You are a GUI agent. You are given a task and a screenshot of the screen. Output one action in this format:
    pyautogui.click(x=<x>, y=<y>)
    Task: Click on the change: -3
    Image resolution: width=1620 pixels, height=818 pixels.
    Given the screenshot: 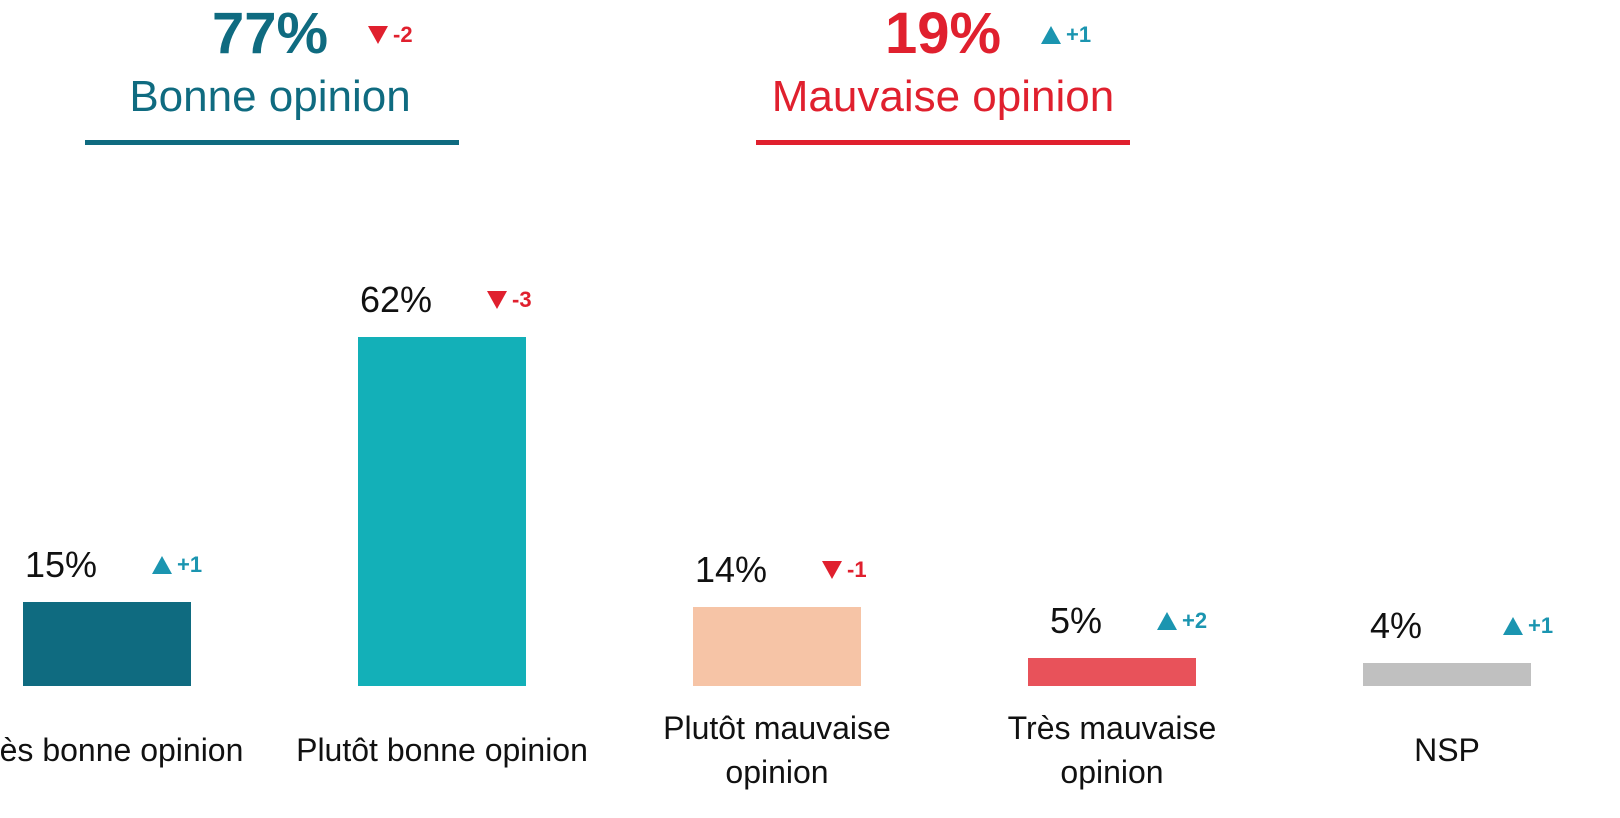 What is the action you would take?
    pyautogui.click(x=509, y=300)
    